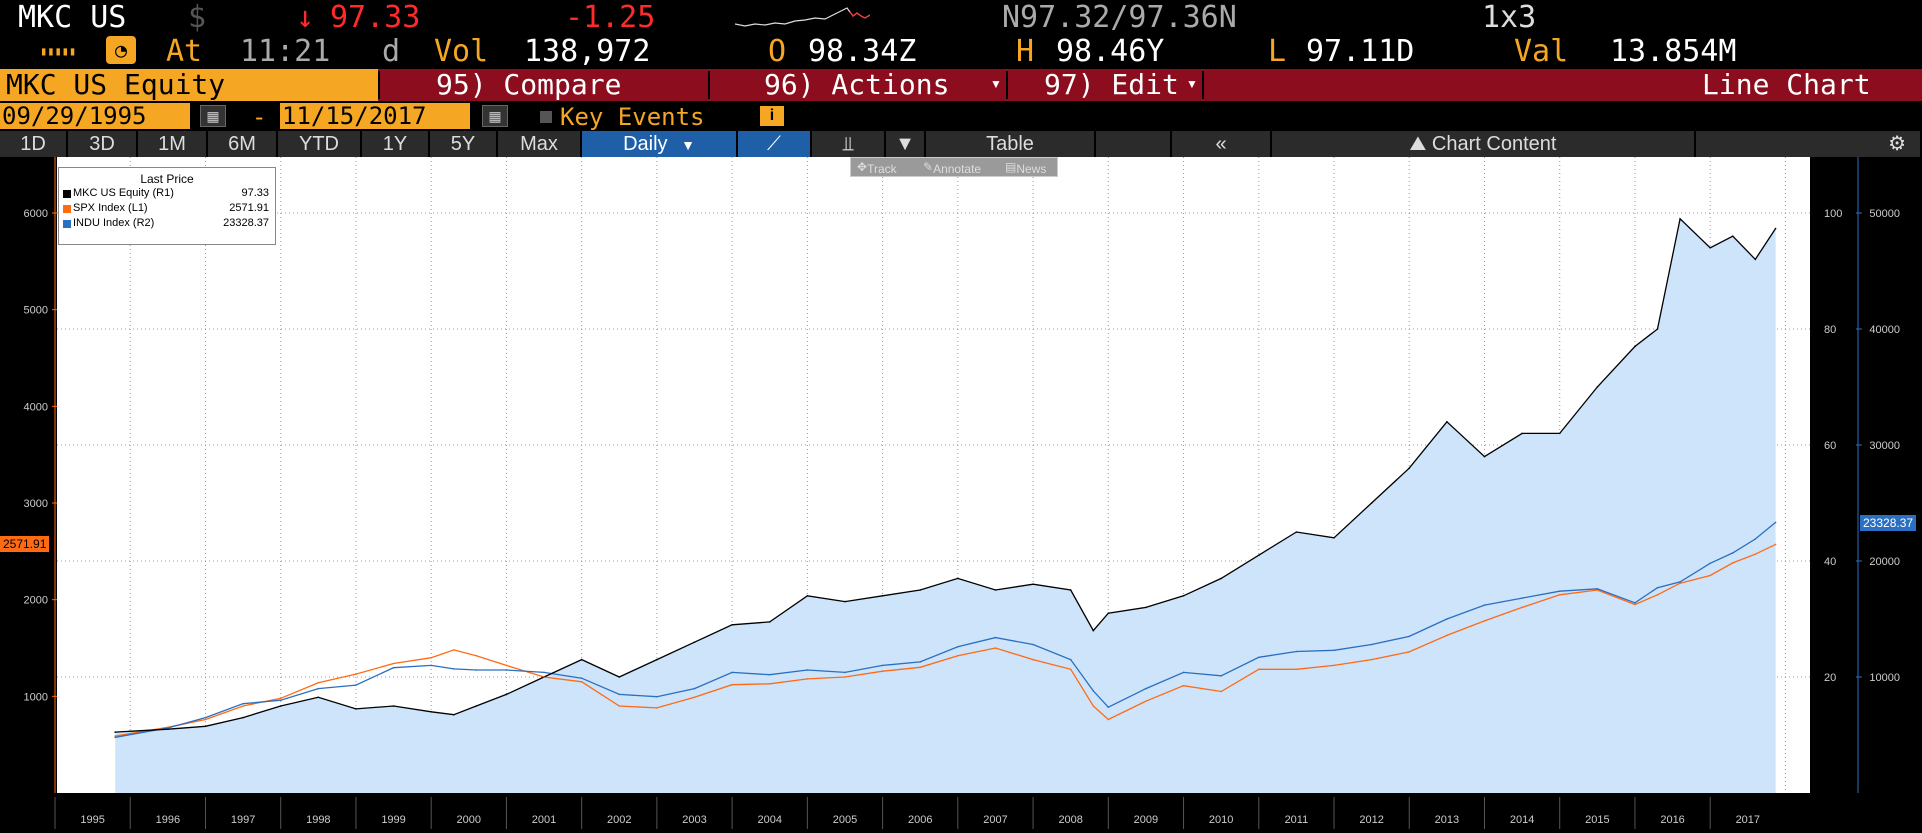 This screenshot has height=833, width=1922. What do you see at coordinates (961, 17) in the screenshot?
I see `quote-header: MKC US $ ↓ 97.33 -1.25 N97.32/97.36N 1x3` at bounding box center [961, 17].